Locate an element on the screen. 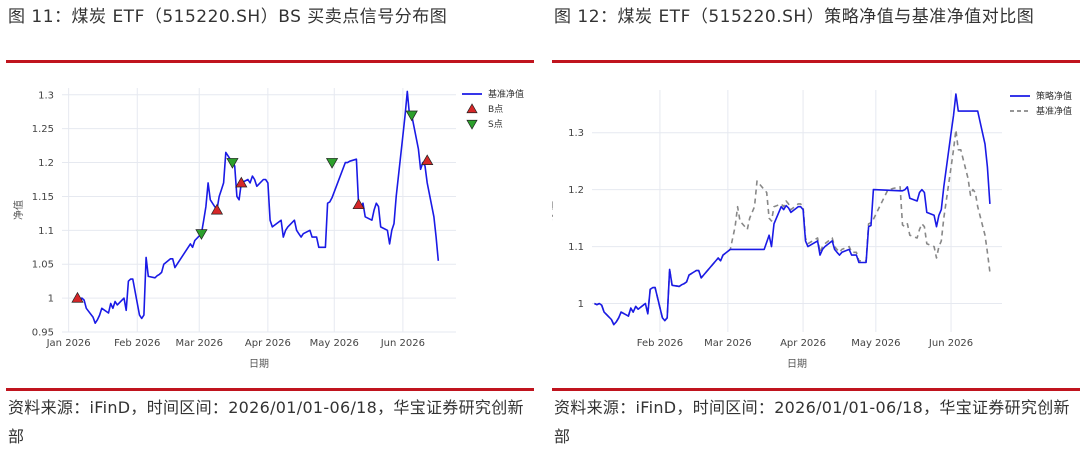  buy-legend-icon is located at coordinates (472, 108).